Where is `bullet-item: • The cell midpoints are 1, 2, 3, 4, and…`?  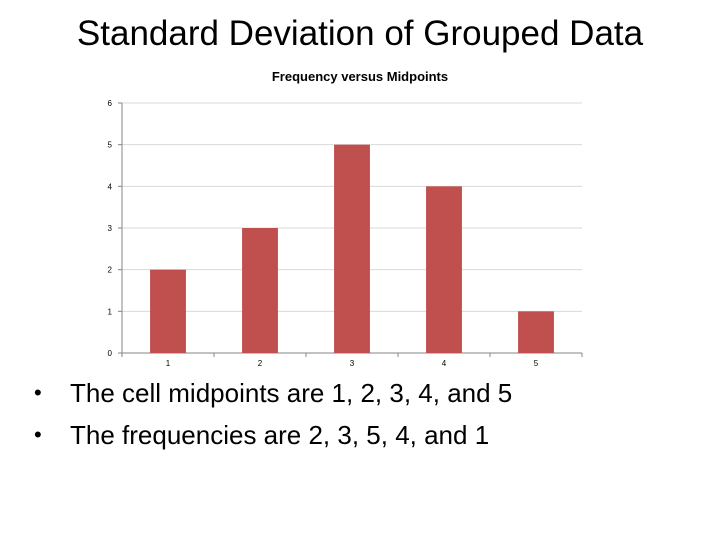
bullet-item: • The cell midpoints are 1, 2, 3, 4, and… is located at coordinates (273, 393).